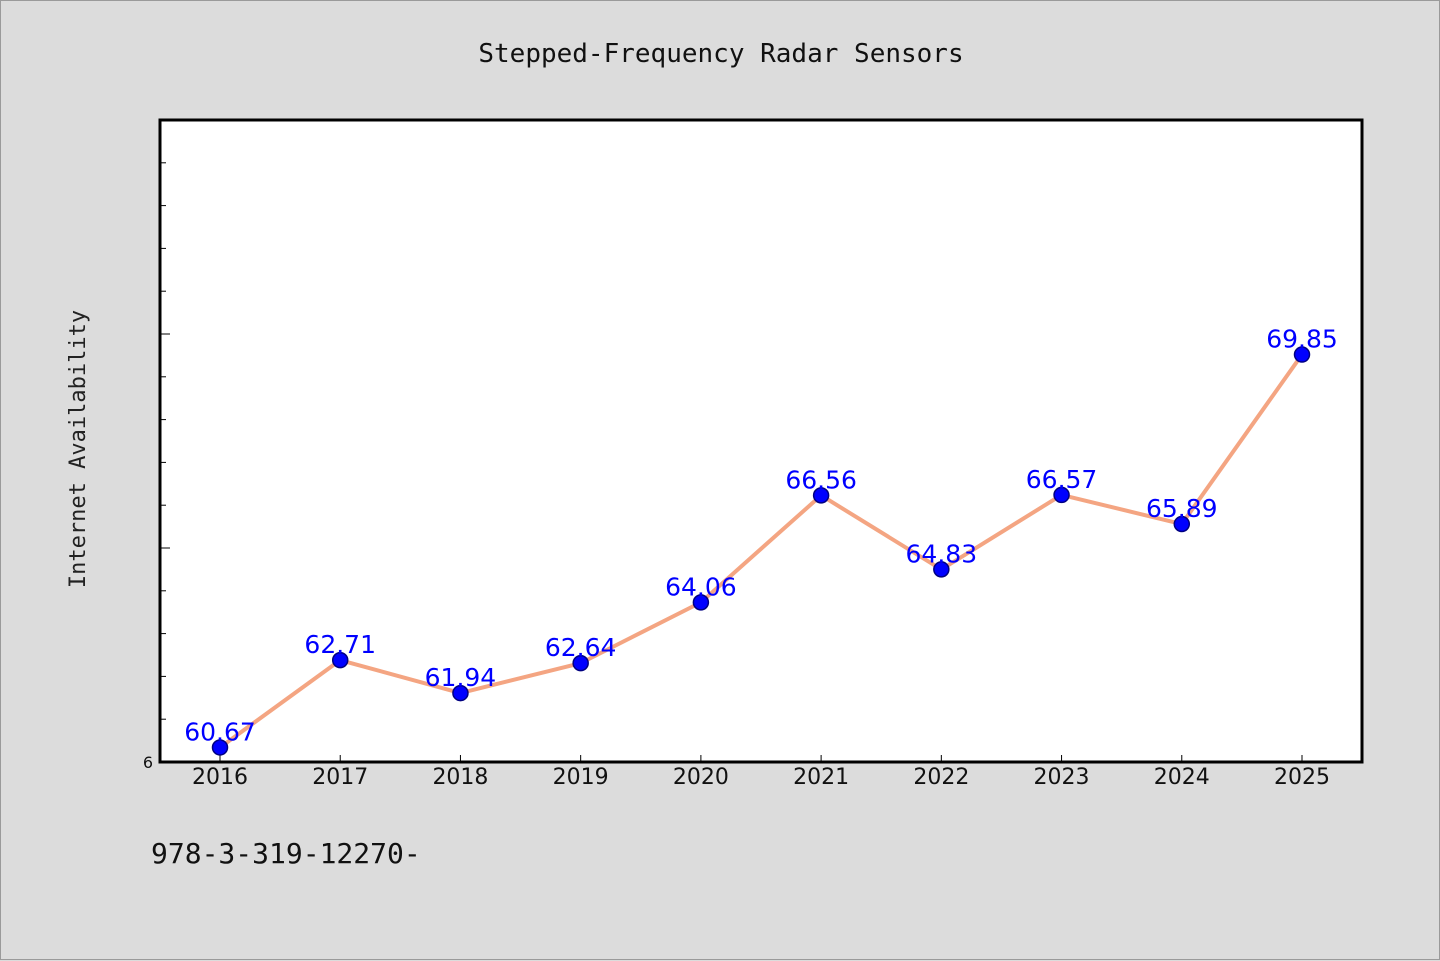 Image resolution: width=1440 pixels, height=961 pixels. I want to click on x-tick-label: 2020, so click(701, 777).